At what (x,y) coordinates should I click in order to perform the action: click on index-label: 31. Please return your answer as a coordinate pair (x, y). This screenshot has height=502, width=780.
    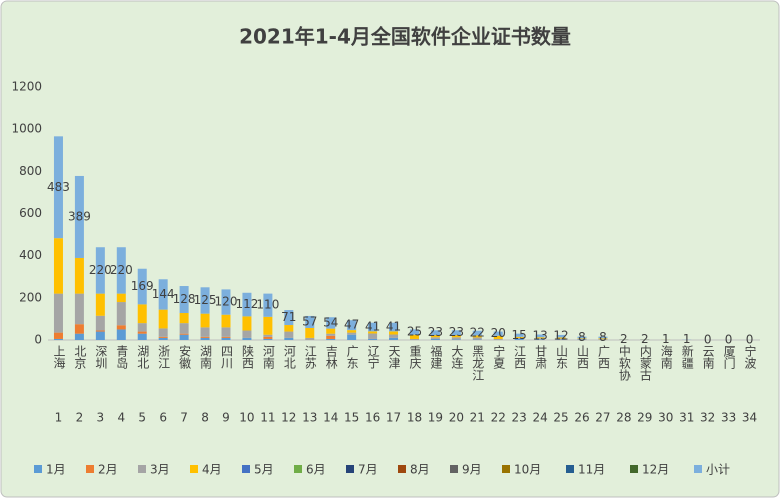
    Looking at the image, I should click on (686, 418).